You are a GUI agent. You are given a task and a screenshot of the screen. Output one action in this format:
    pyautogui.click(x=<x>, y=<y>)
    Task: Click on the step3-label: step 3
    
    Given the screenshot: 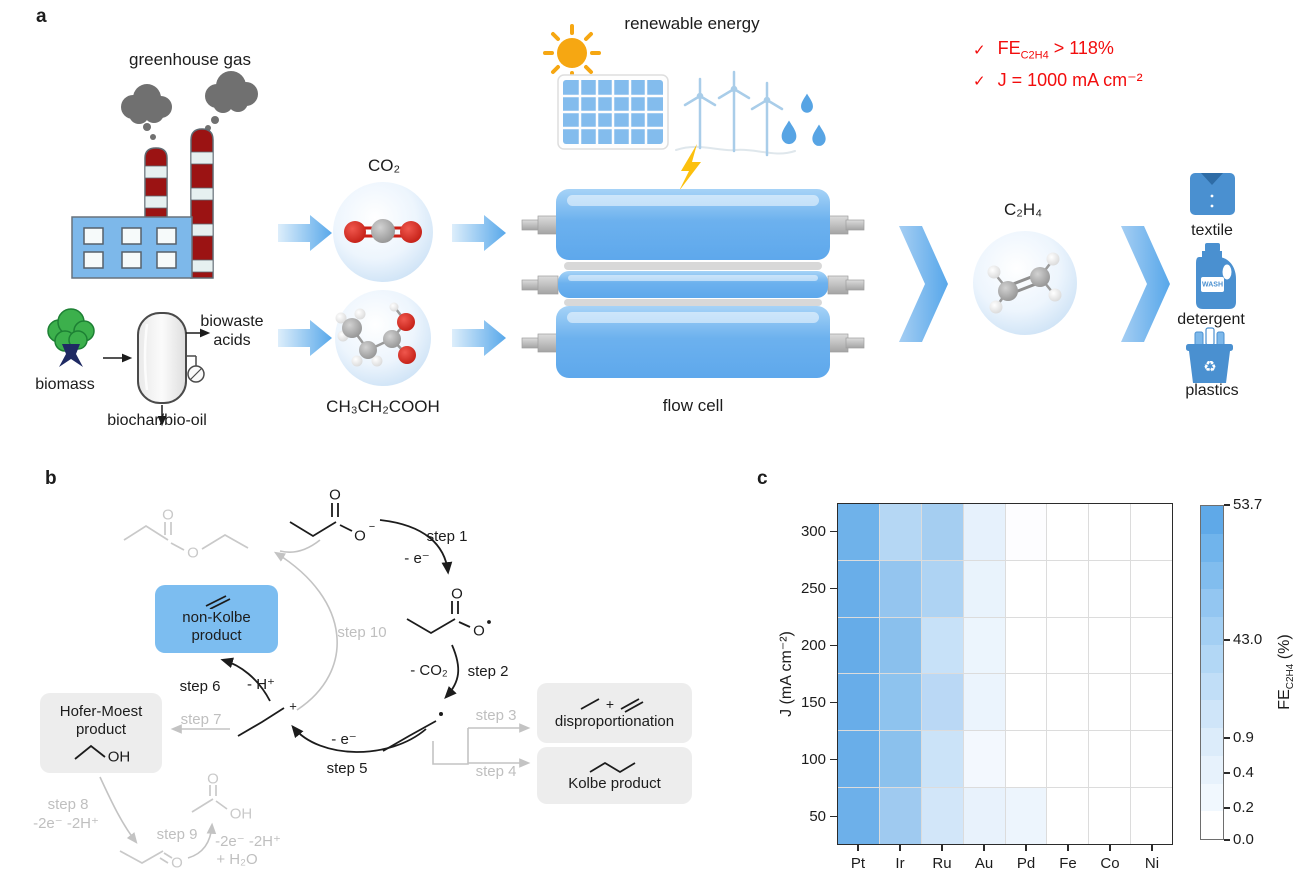 What is the action you would take?
    pyautogui.click(x=496, y=715)
    